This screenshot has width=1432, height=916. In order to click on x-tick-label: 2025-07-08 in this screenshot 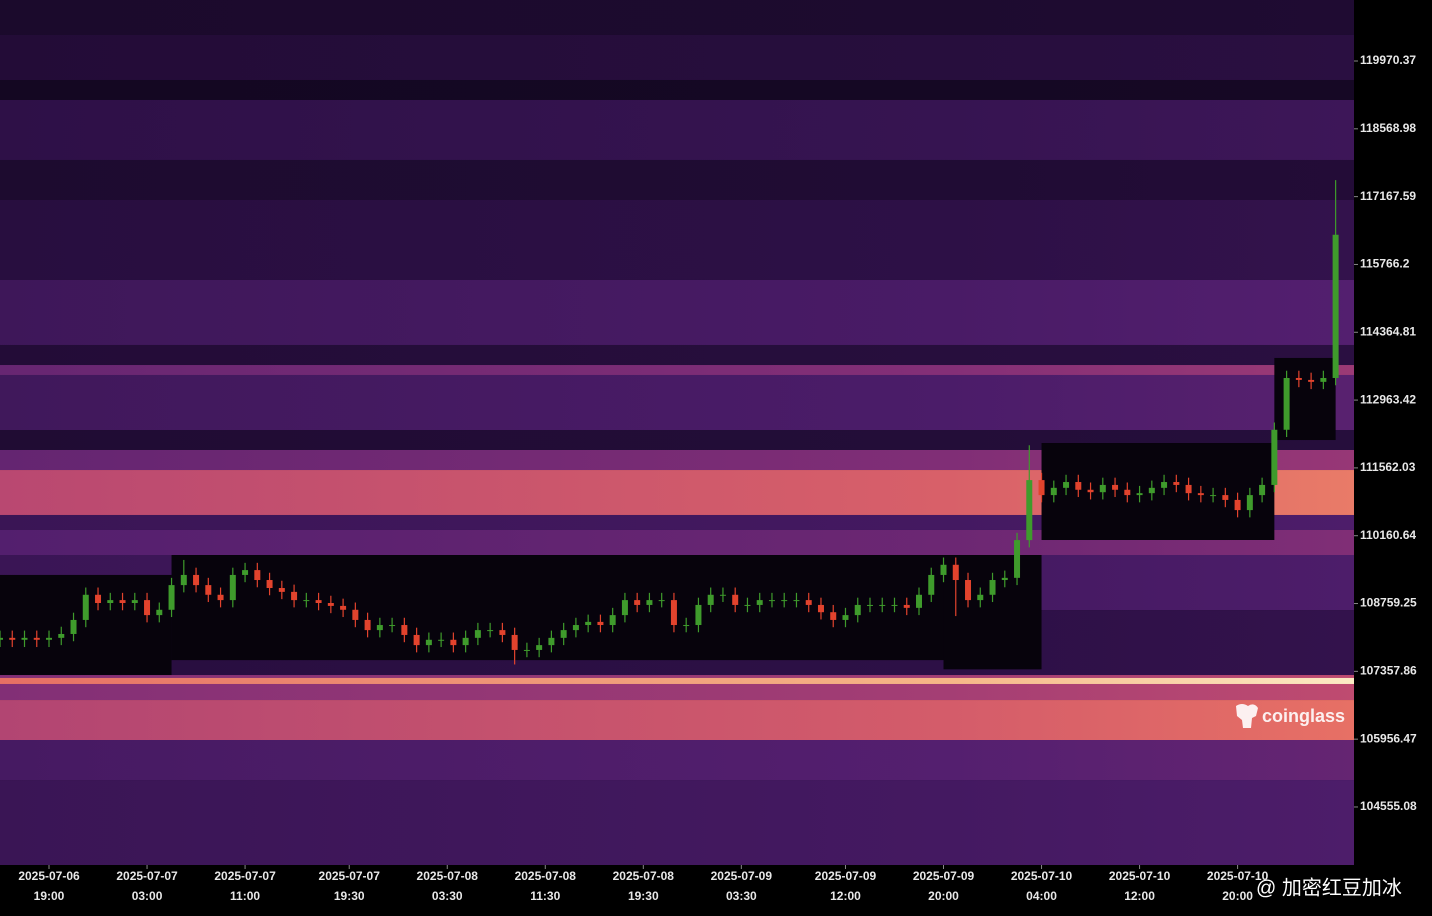, I will do `click(448, 876)`.